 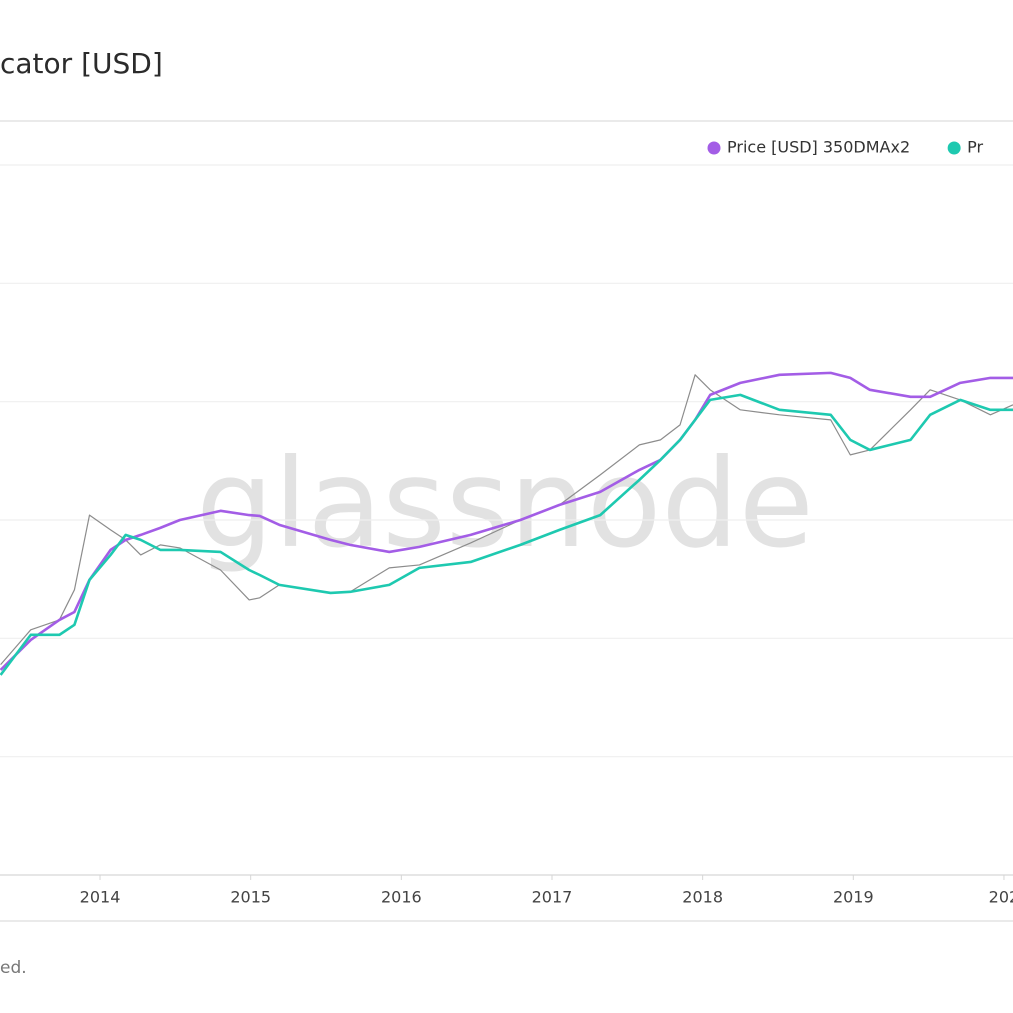 I want to click on x-tick-label: 2014, so click(x=100, y=897).